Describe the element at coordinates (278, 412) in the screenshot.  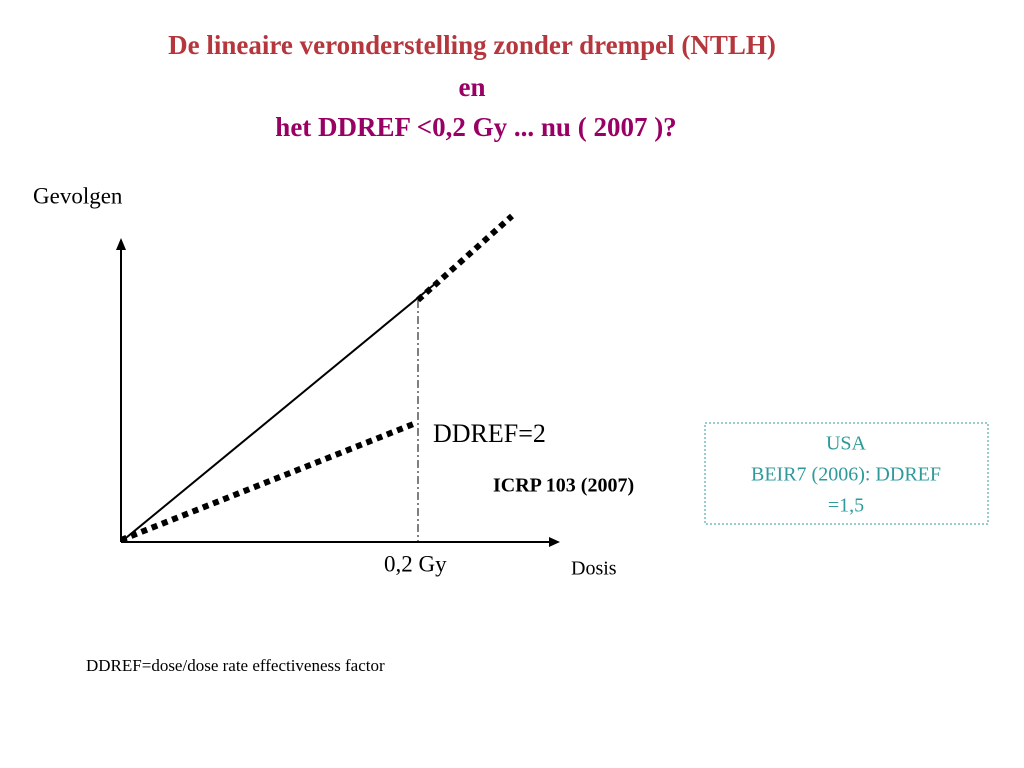
I see `linear-line` at that location.